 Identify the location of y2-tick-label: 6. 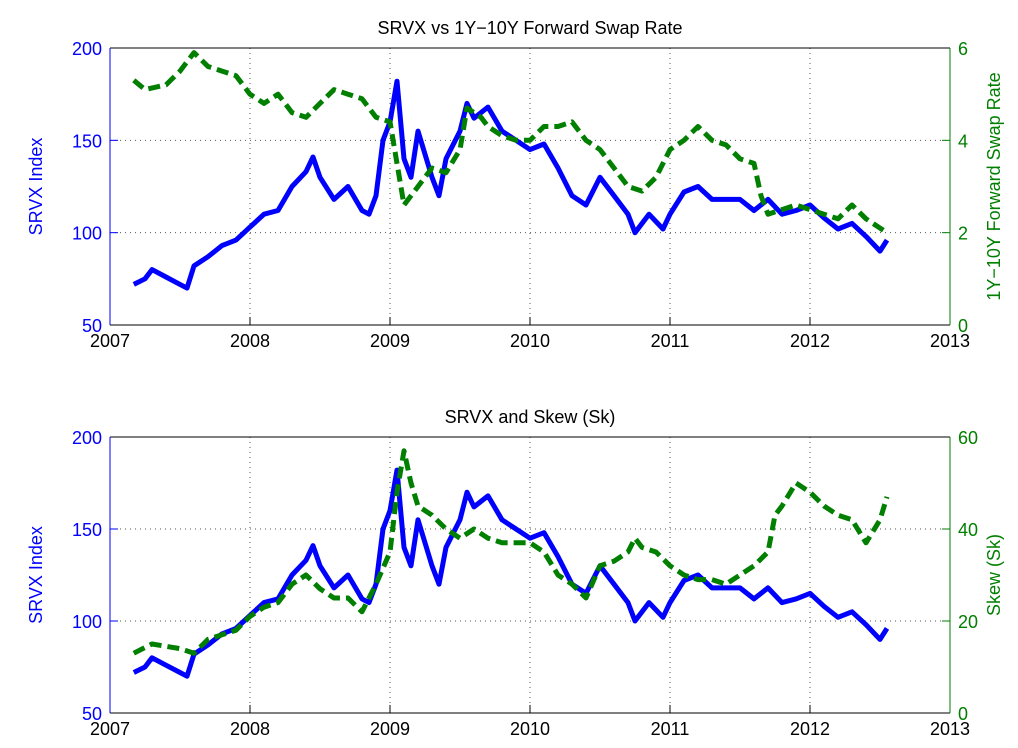
(963, 49).